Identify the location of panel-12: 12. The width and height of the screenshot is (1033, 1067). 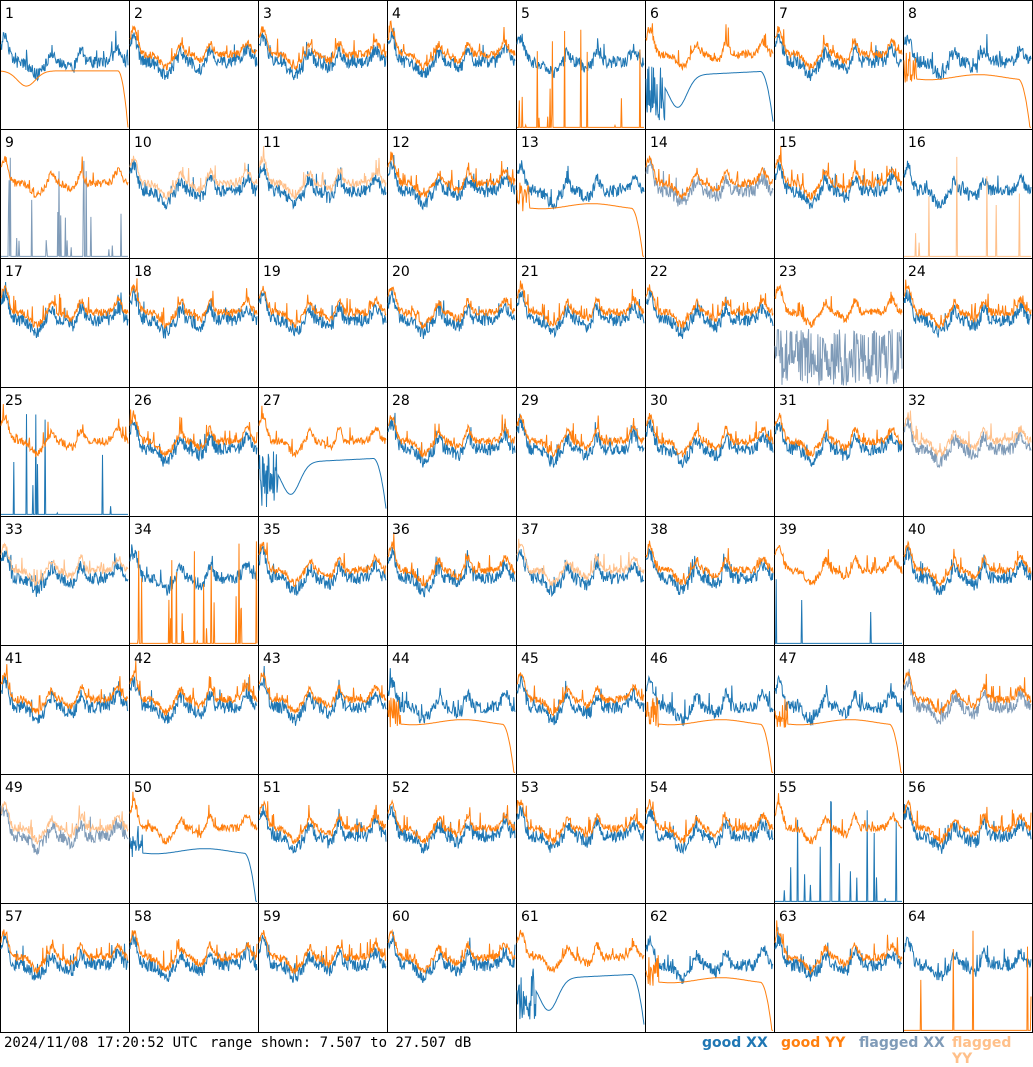
(452, 194).